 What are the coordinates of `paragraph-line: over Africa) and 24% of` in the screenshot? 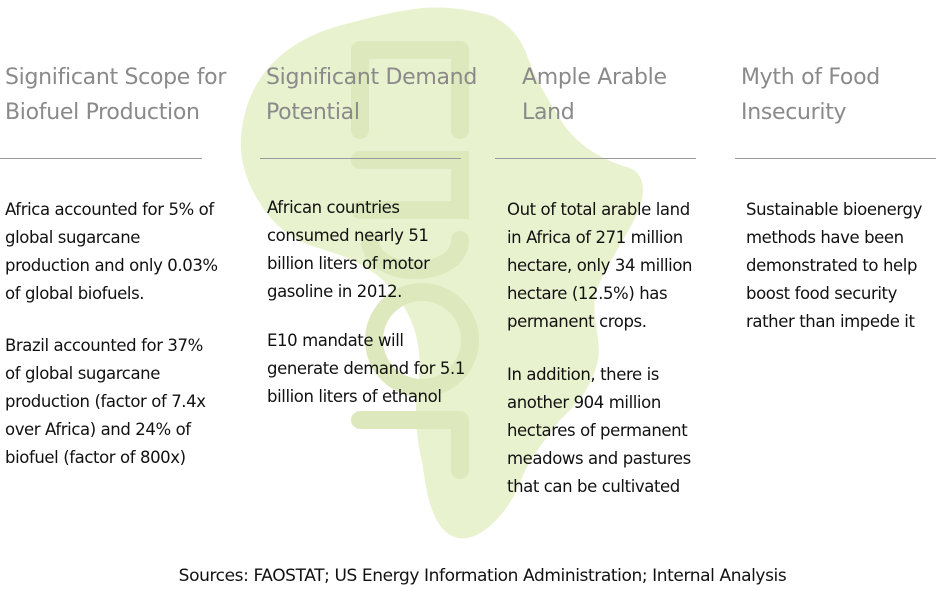 It's located at (98, 429).